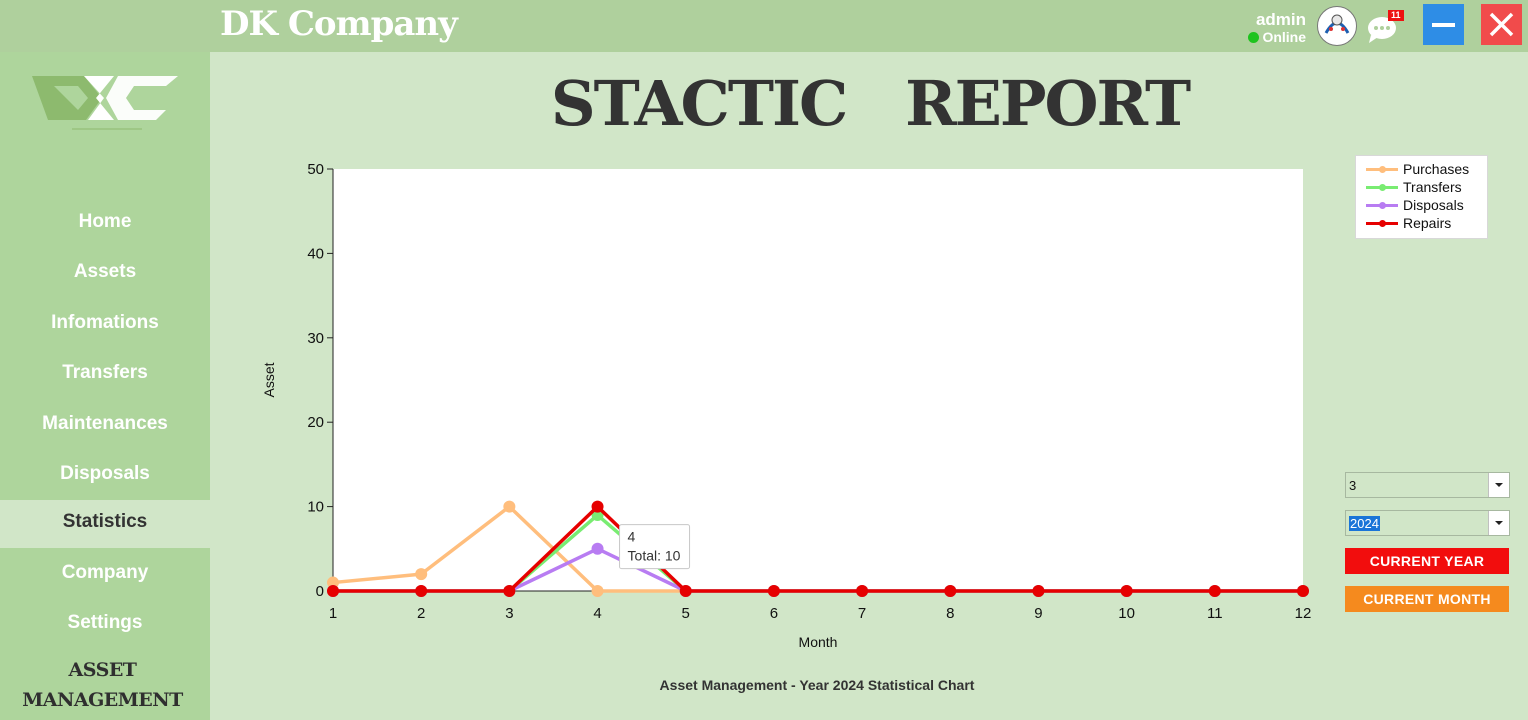 This screenshot has width=1528, height=720. I want to click on year-select-arrow, so click(1498, 523).